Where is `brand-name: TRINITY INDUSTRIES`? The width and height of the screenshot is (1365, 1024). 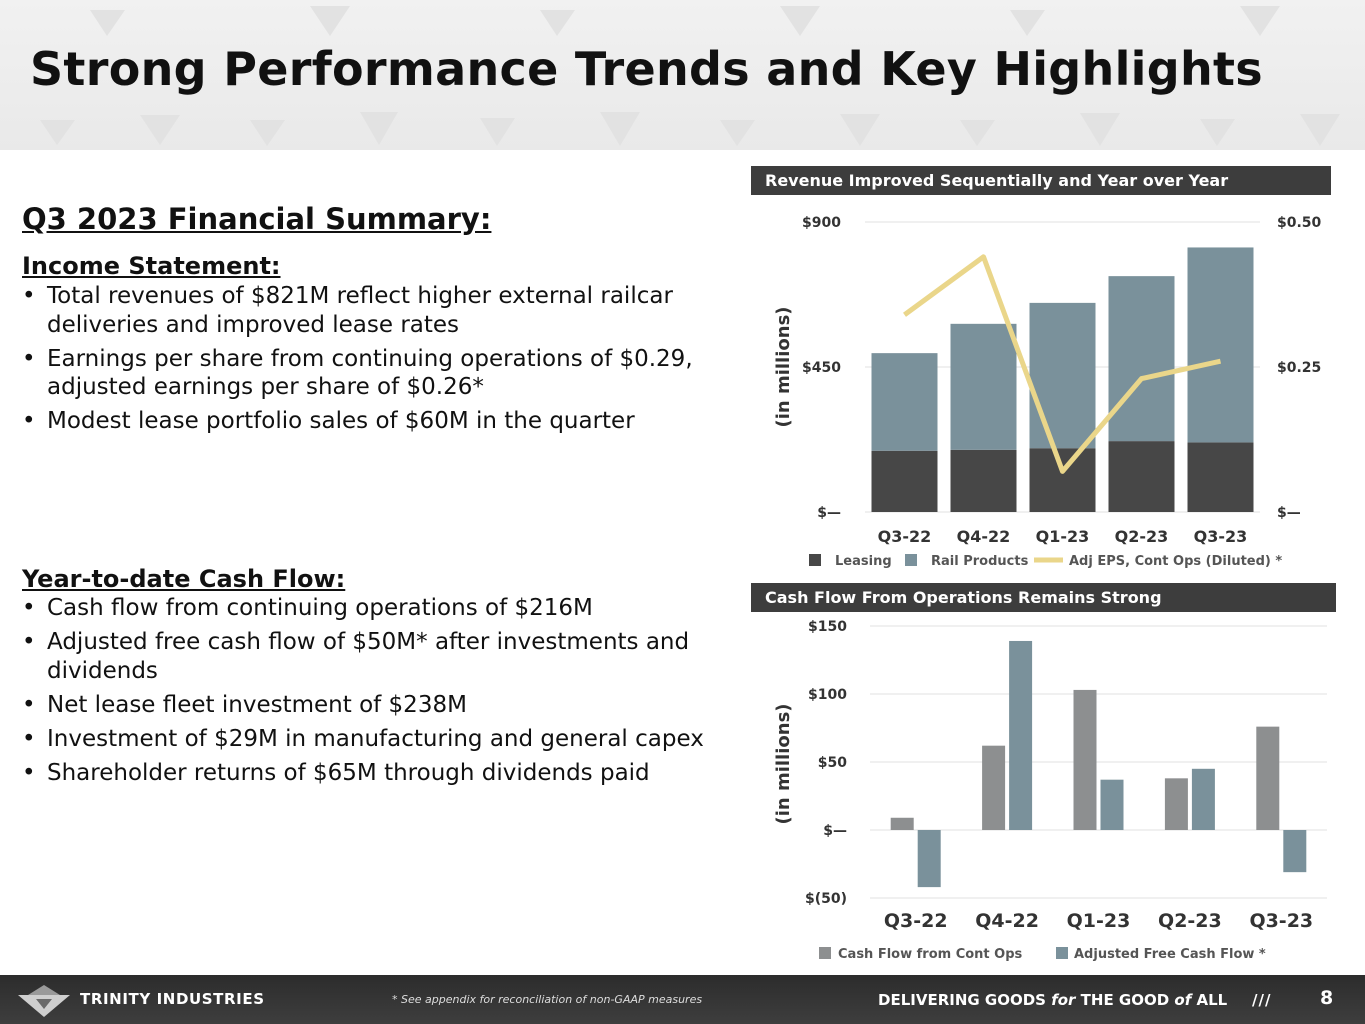
brand-name: TRINITY INDUSTRIES is located at coordinates (172, 999).